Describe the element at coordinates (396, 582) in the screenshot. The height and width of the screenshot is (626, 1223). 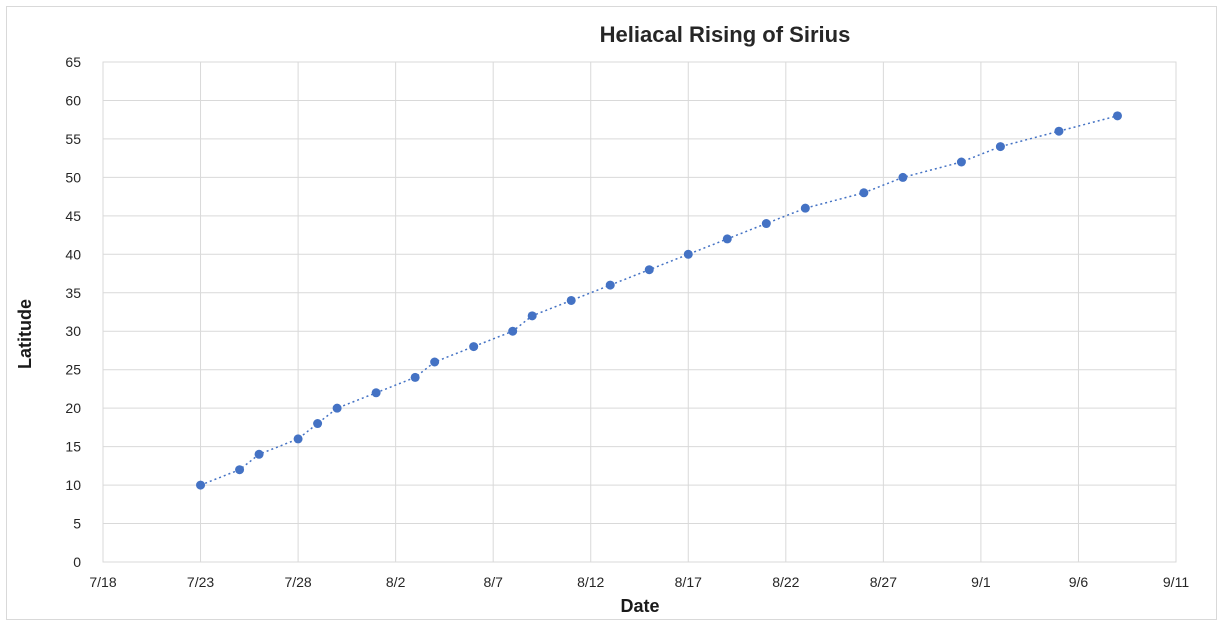
I see `x-tick-label: 8/2` at that location.